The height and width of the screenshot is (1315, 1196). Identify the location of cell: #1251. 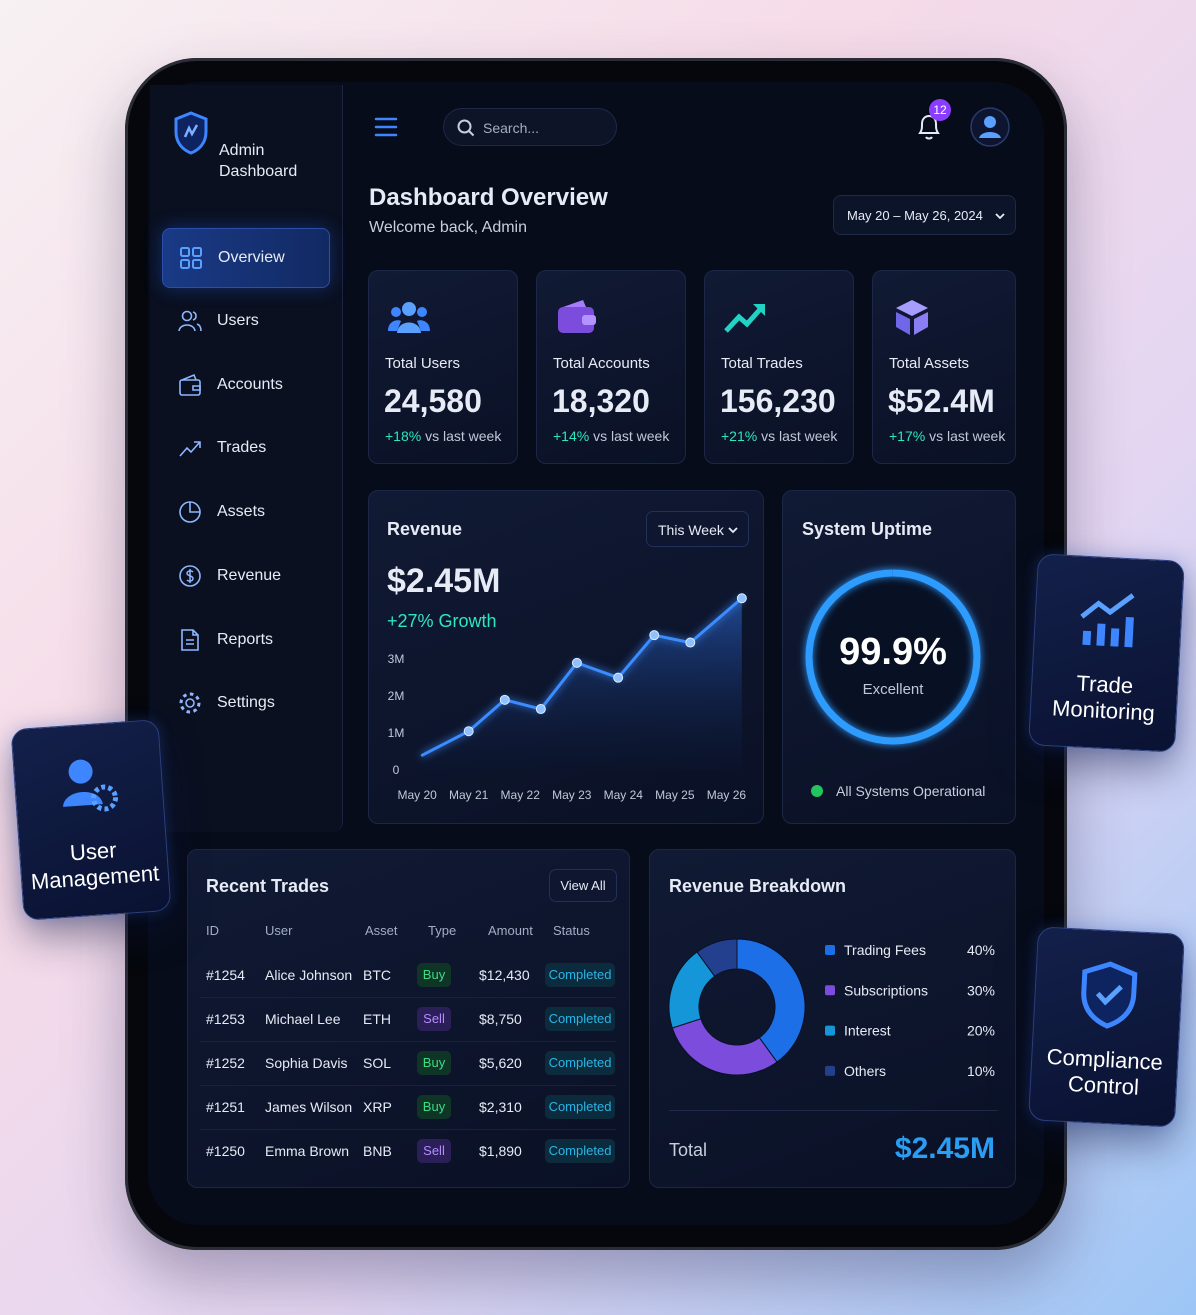
(225, 1107).